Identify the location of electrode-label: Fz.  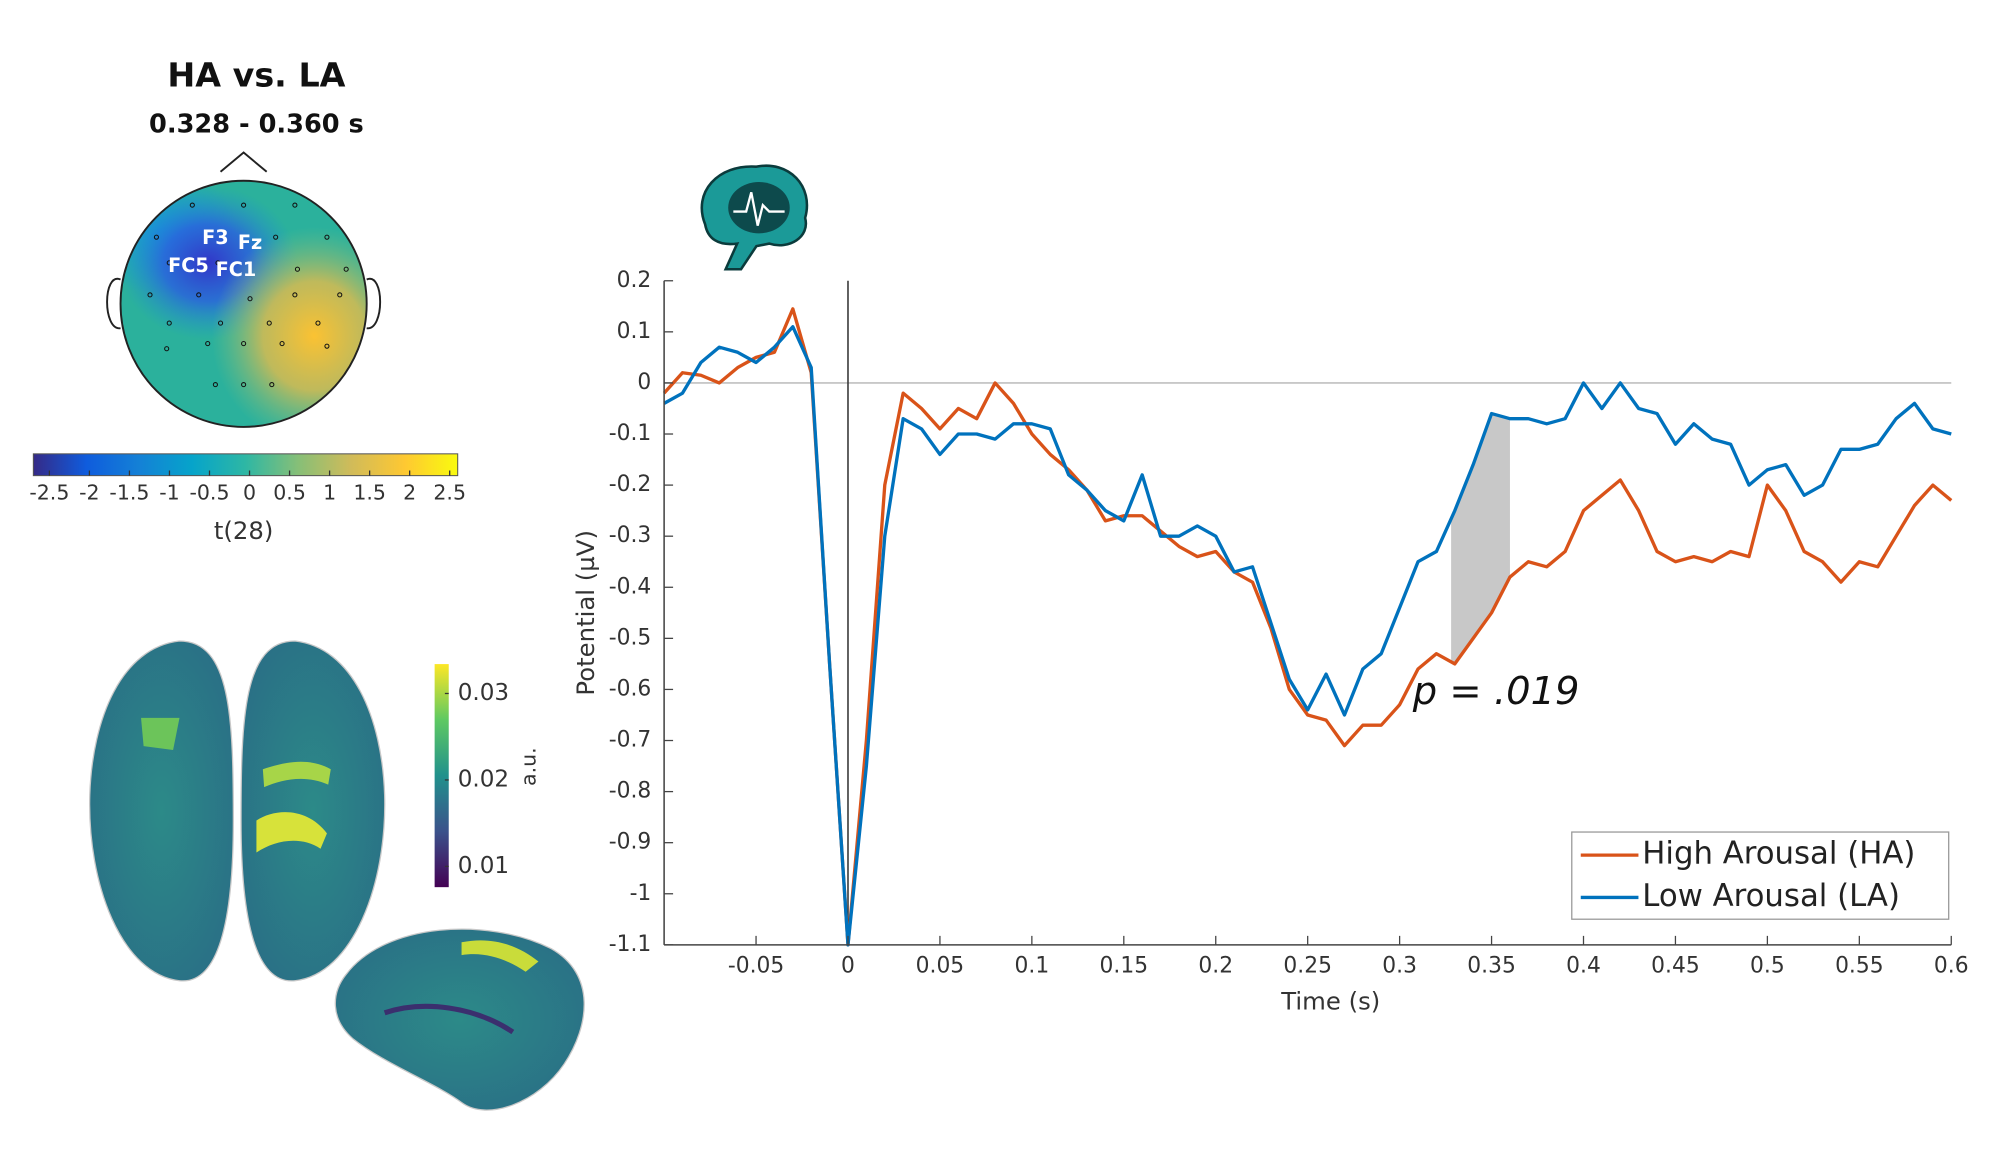
(250, 242).